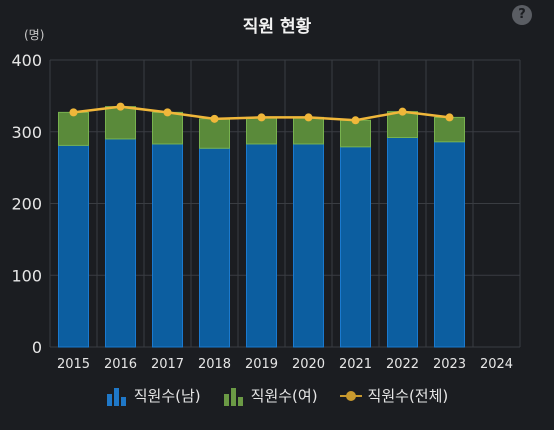 This screenshot has height=430, width=554. What do you see at coordinates (26, 204) in the screenshot?
I see `y-tick-label: 200` at bounding box center [26, 204].